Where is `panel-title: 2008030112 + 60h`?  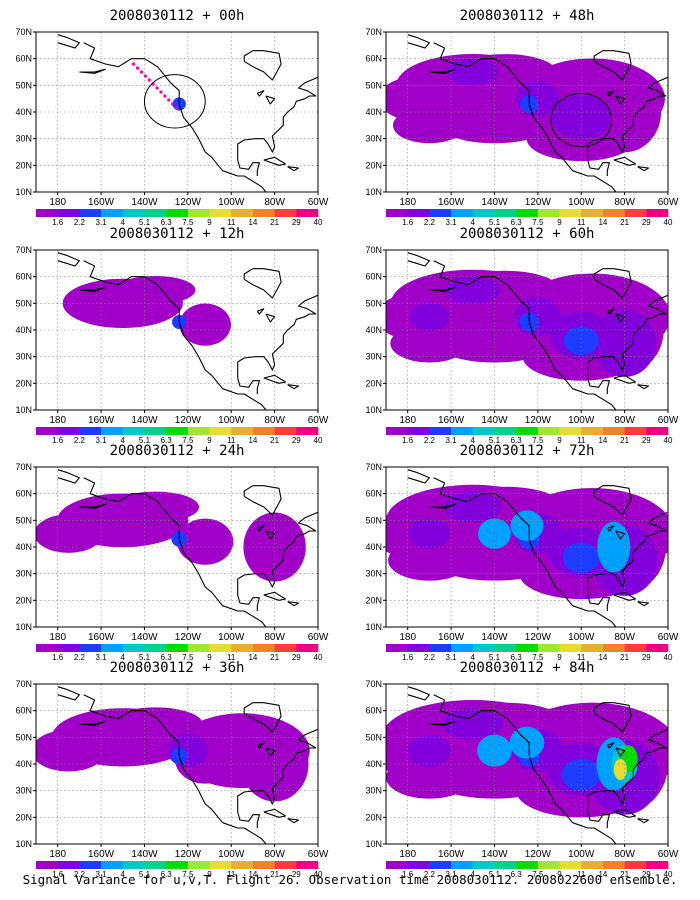 panel-title: 2008030112 + 60h is located at coordinates (527, 234).